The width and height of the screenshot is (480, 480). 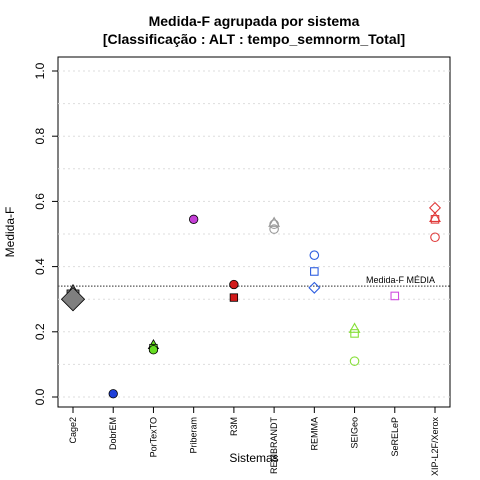 I want to click on x-tick-label: REMBRANDT, so click(x=274, y=446).